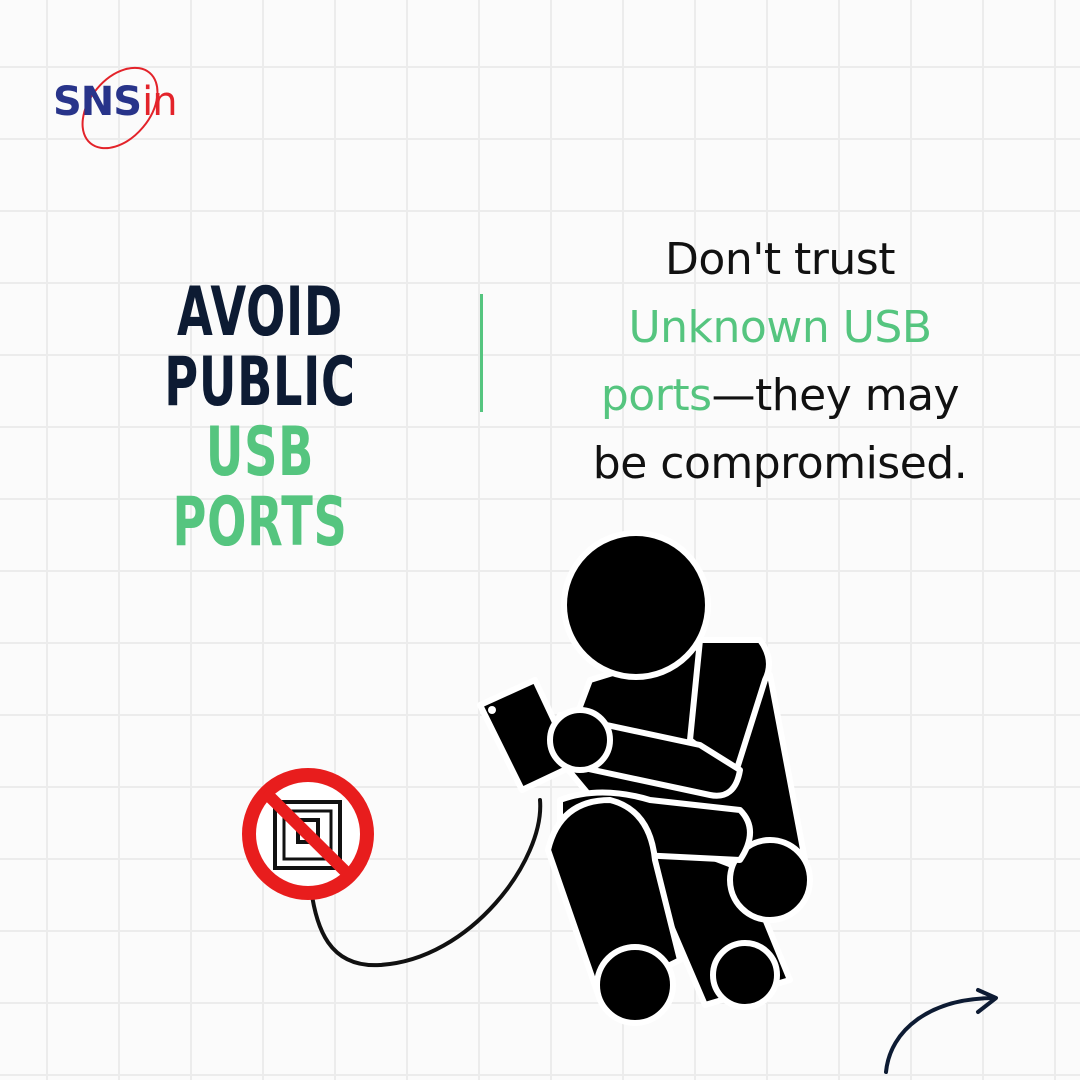  I want to click on message-text-2: —they may, so click(835, 395).